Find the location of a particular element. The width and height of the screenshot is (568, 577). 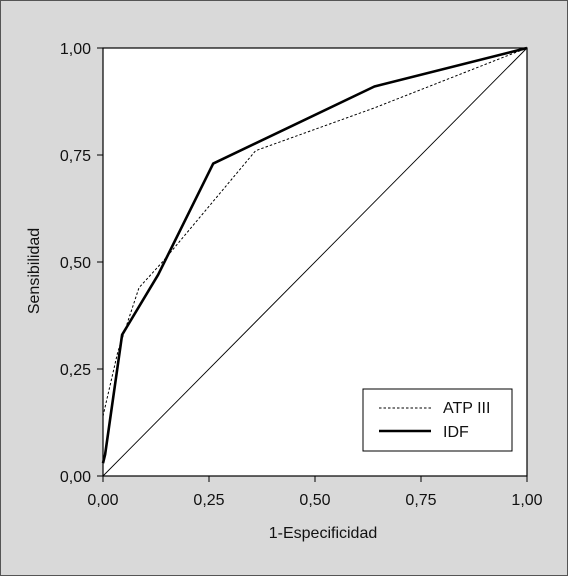

x-tick-label: 0,75 is located at coordinates (420, 500).